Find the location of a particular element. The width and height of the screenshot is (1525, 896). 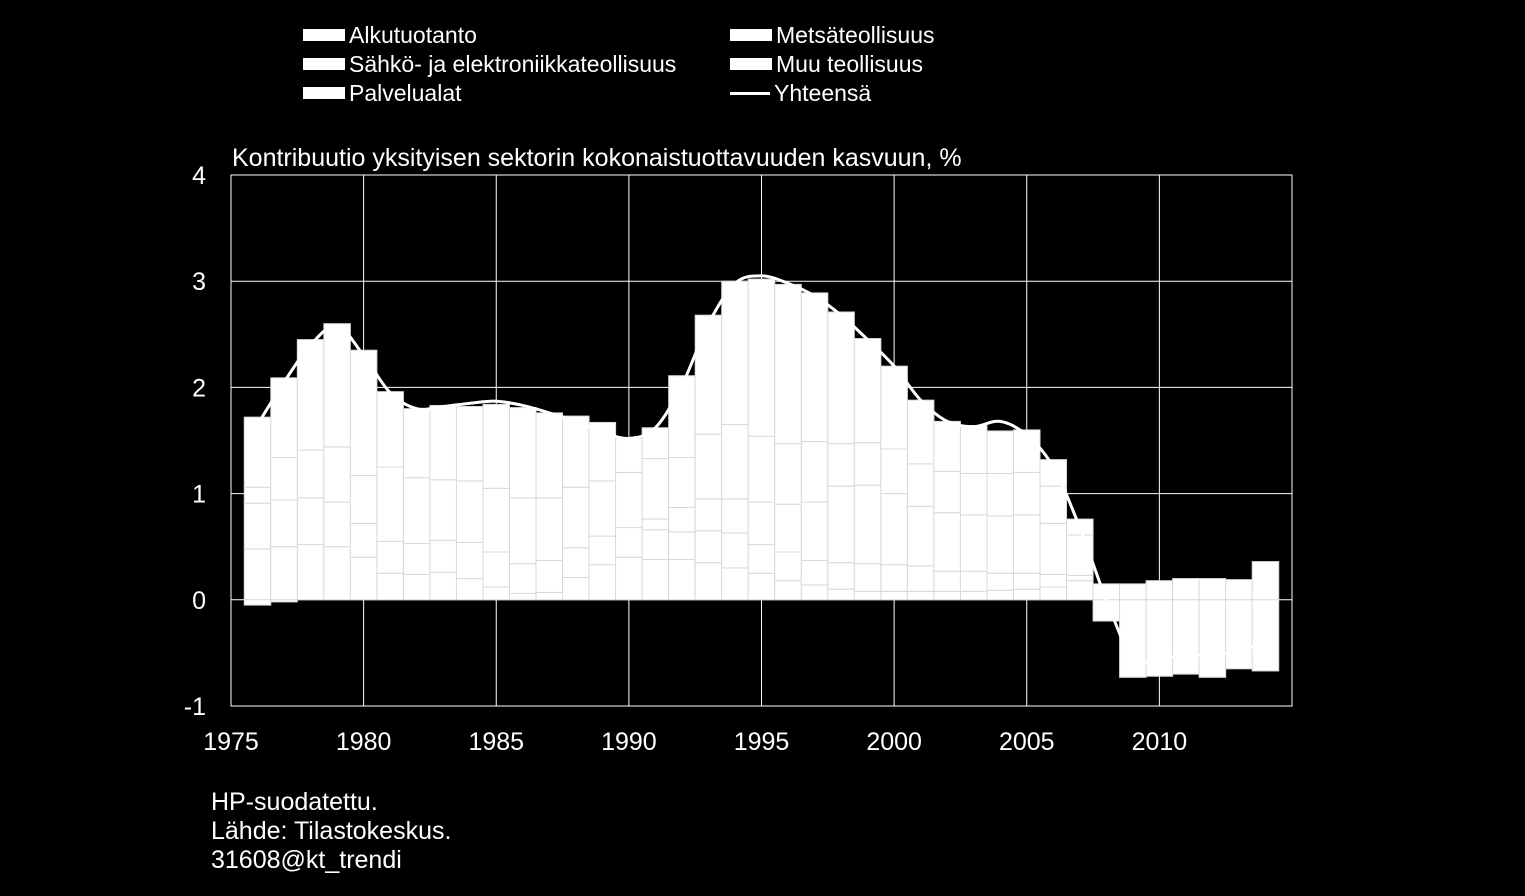

y-tick-label: -1 is located at coordinates (195, 707).